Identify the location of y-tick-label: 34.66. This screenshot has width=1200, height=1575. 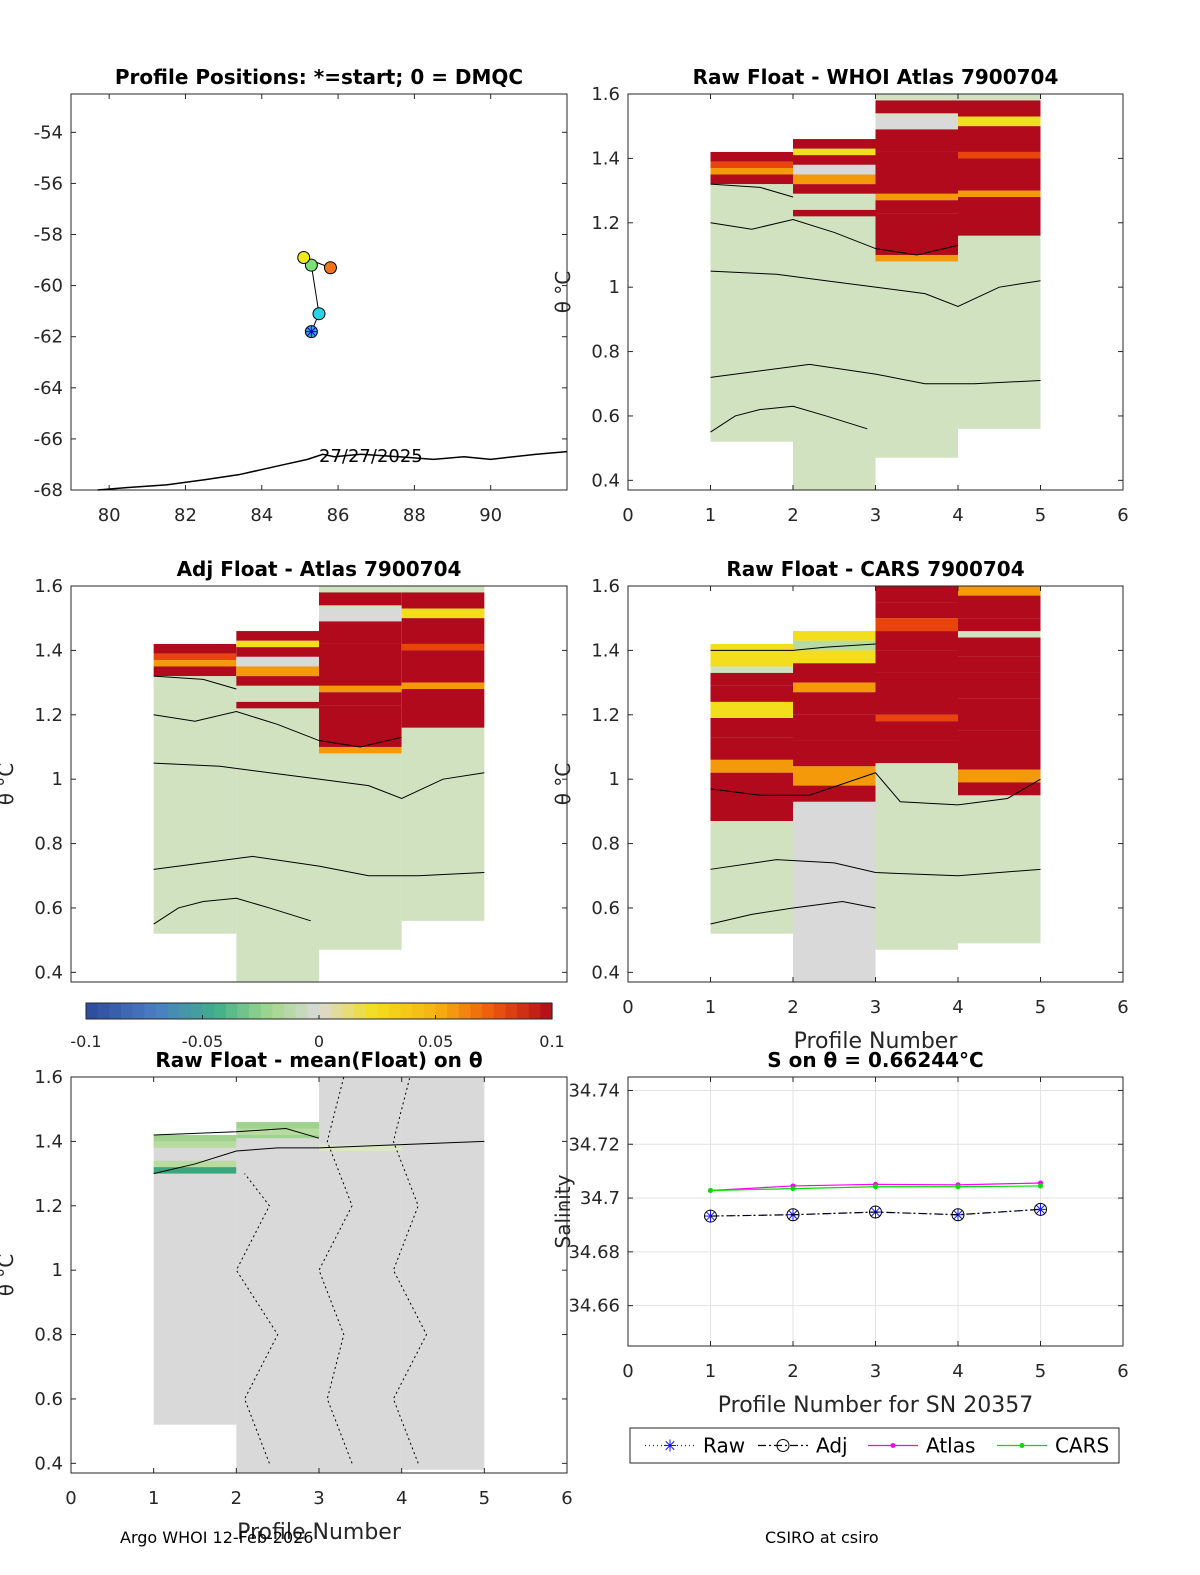
(594, 1306).